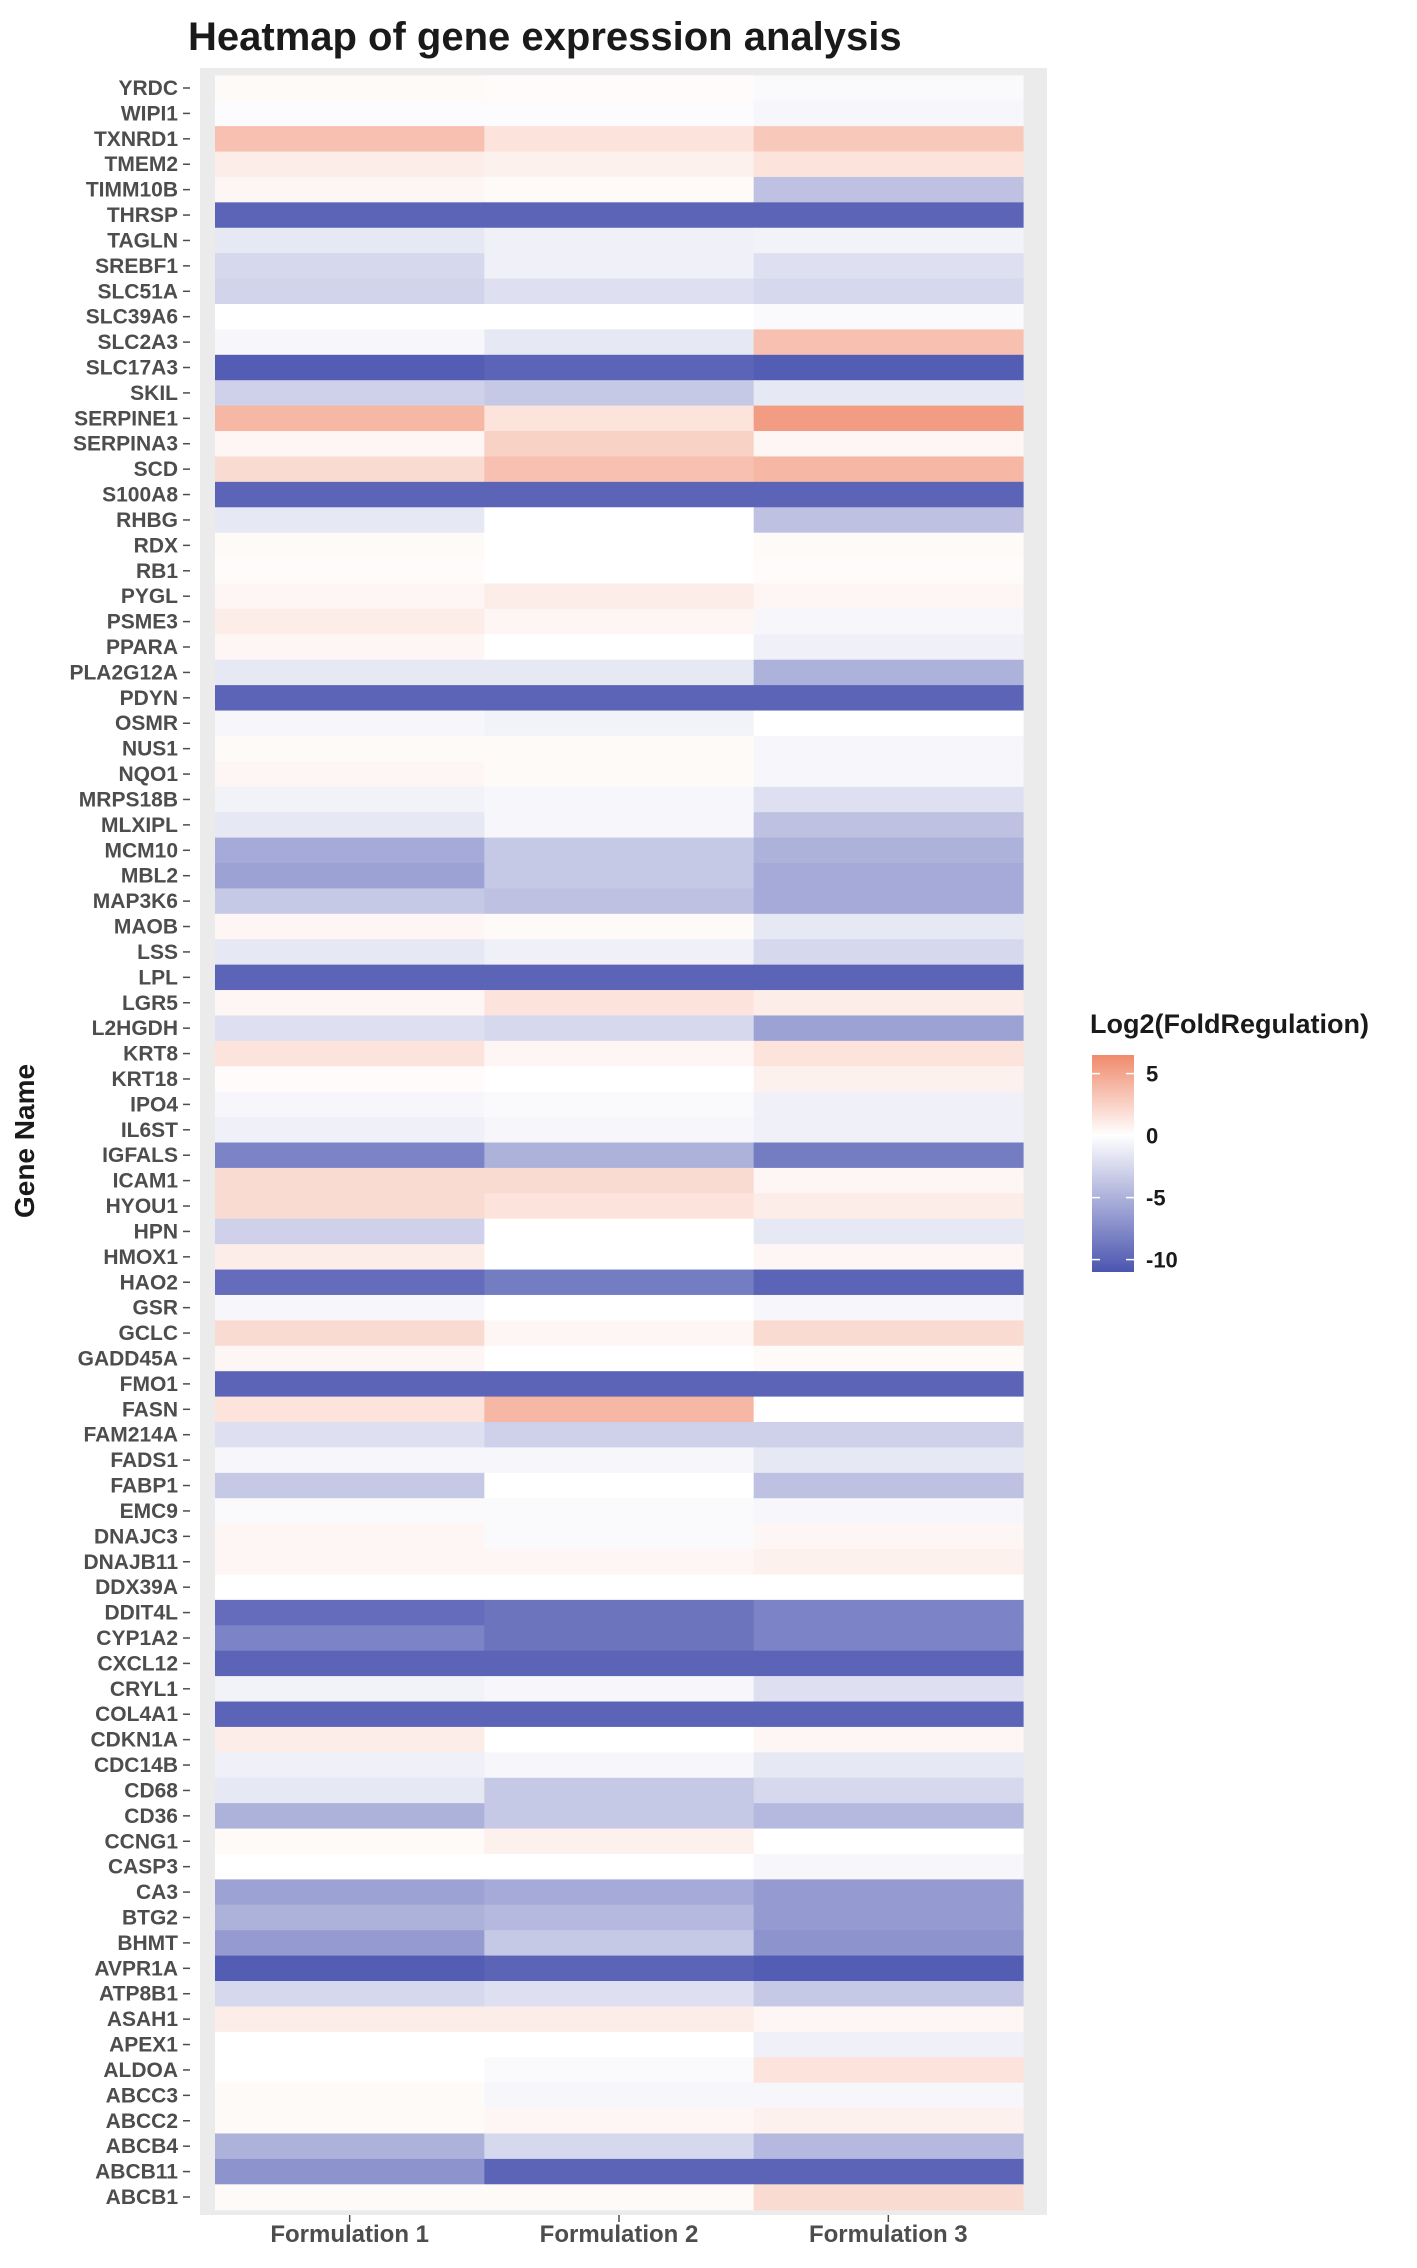 The image size is (1417, 2268). Describe the element at coordinates (157, 1892) in the screenshot. I see `gene-label-ca3: CA3` at that location.